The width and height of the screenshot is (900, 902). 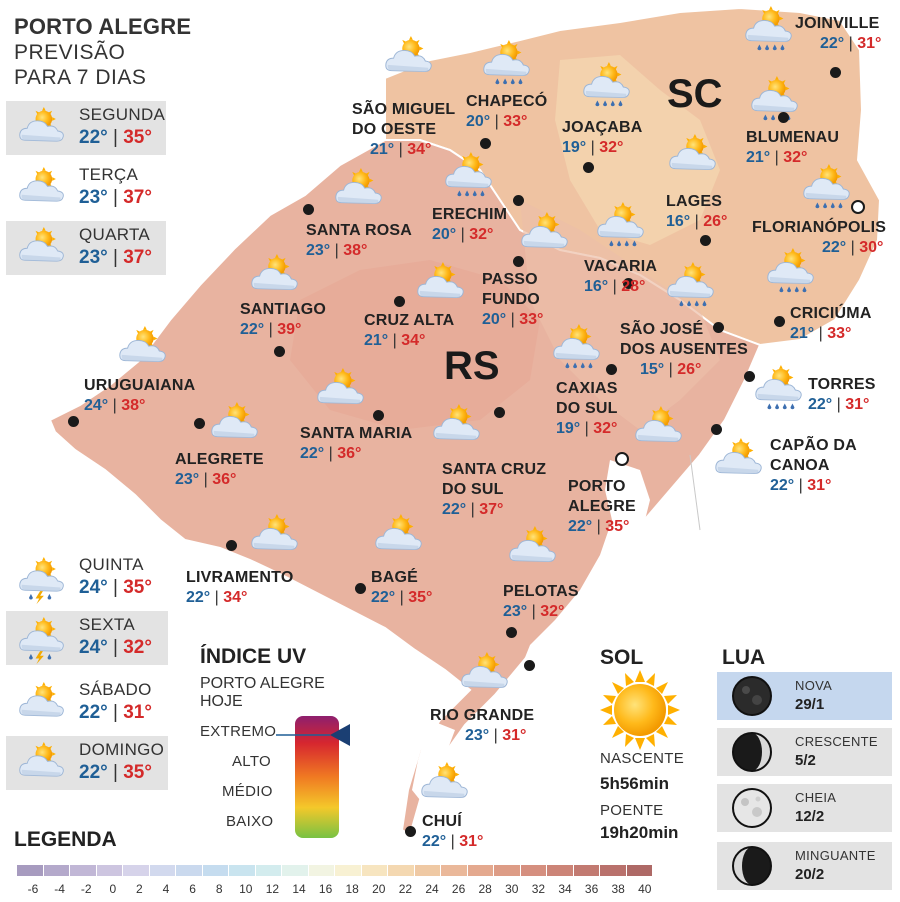 I want to click on city-temps: 23° | 32°, so click(x=534, y=611).